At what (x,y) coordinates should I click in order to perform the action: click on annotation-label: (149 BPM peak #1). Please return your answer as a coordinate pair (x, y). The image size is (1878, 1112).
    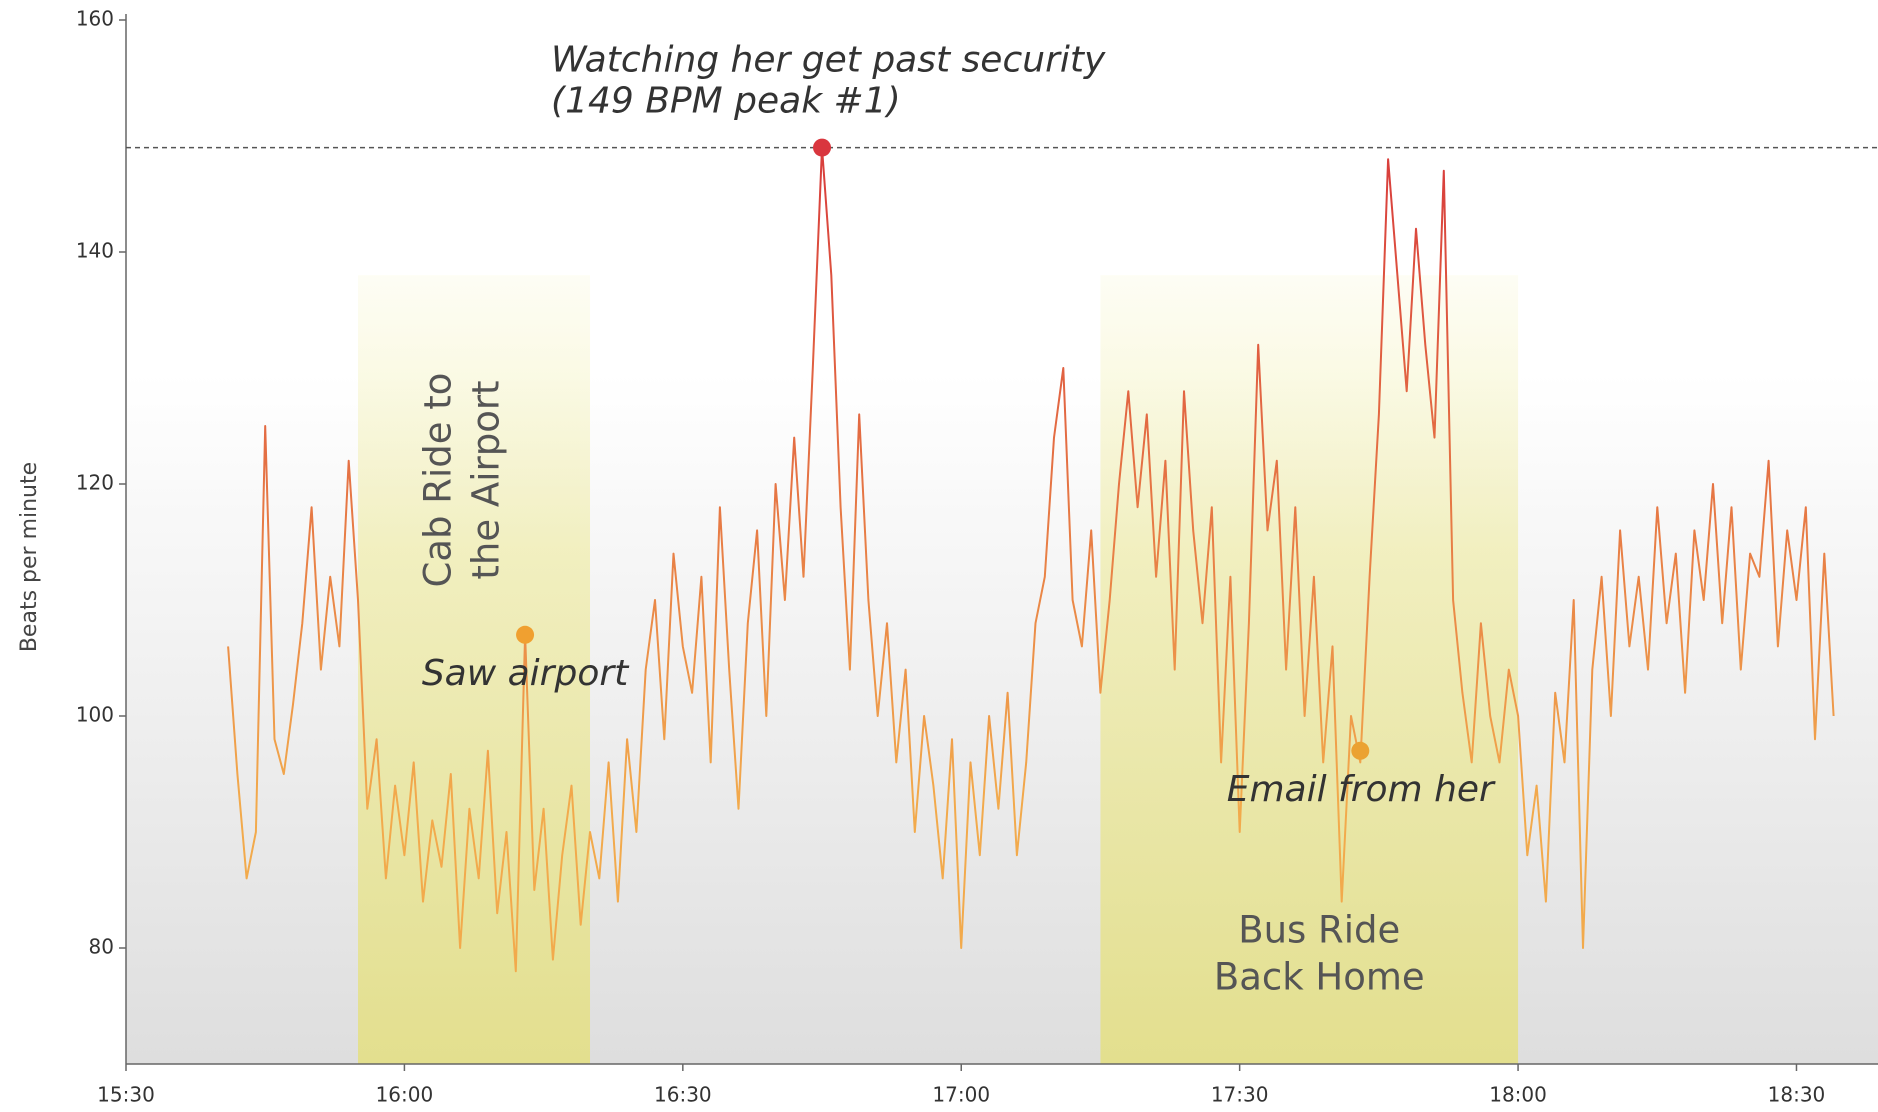
    Looking at the image, I should click on (726, 101).